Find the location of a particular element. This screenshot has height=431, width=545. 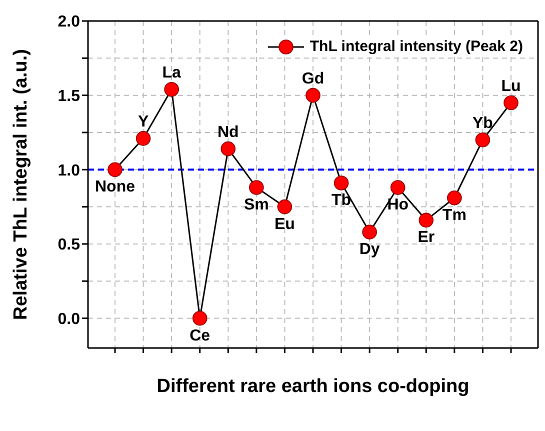

y-tick-label: 1.5 is located at coordinates (69, 96).